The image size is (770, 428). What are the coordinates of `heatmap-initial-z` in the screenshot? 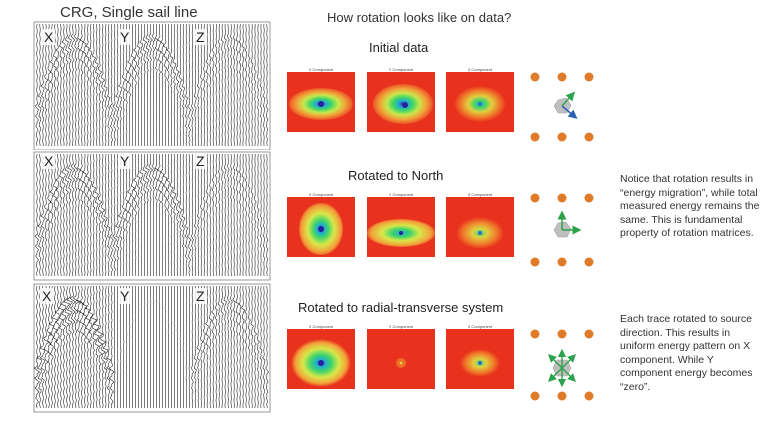 It's located at (480, 102).